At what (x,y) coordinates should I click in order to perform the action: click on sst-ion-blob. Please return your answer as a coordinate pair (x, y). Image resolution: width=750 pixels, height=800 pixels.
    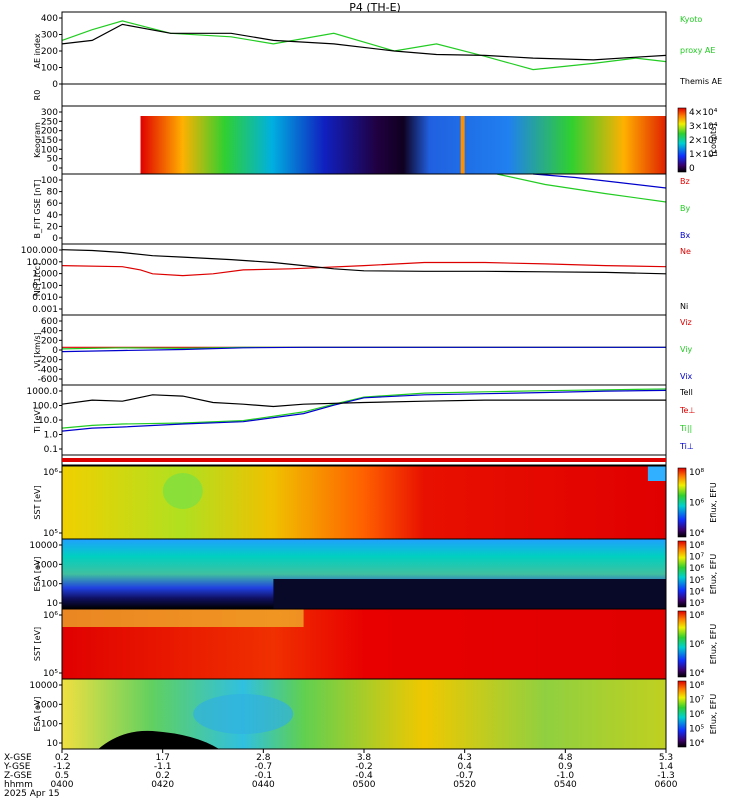
    Looking at the image, I should click on (182, 491).